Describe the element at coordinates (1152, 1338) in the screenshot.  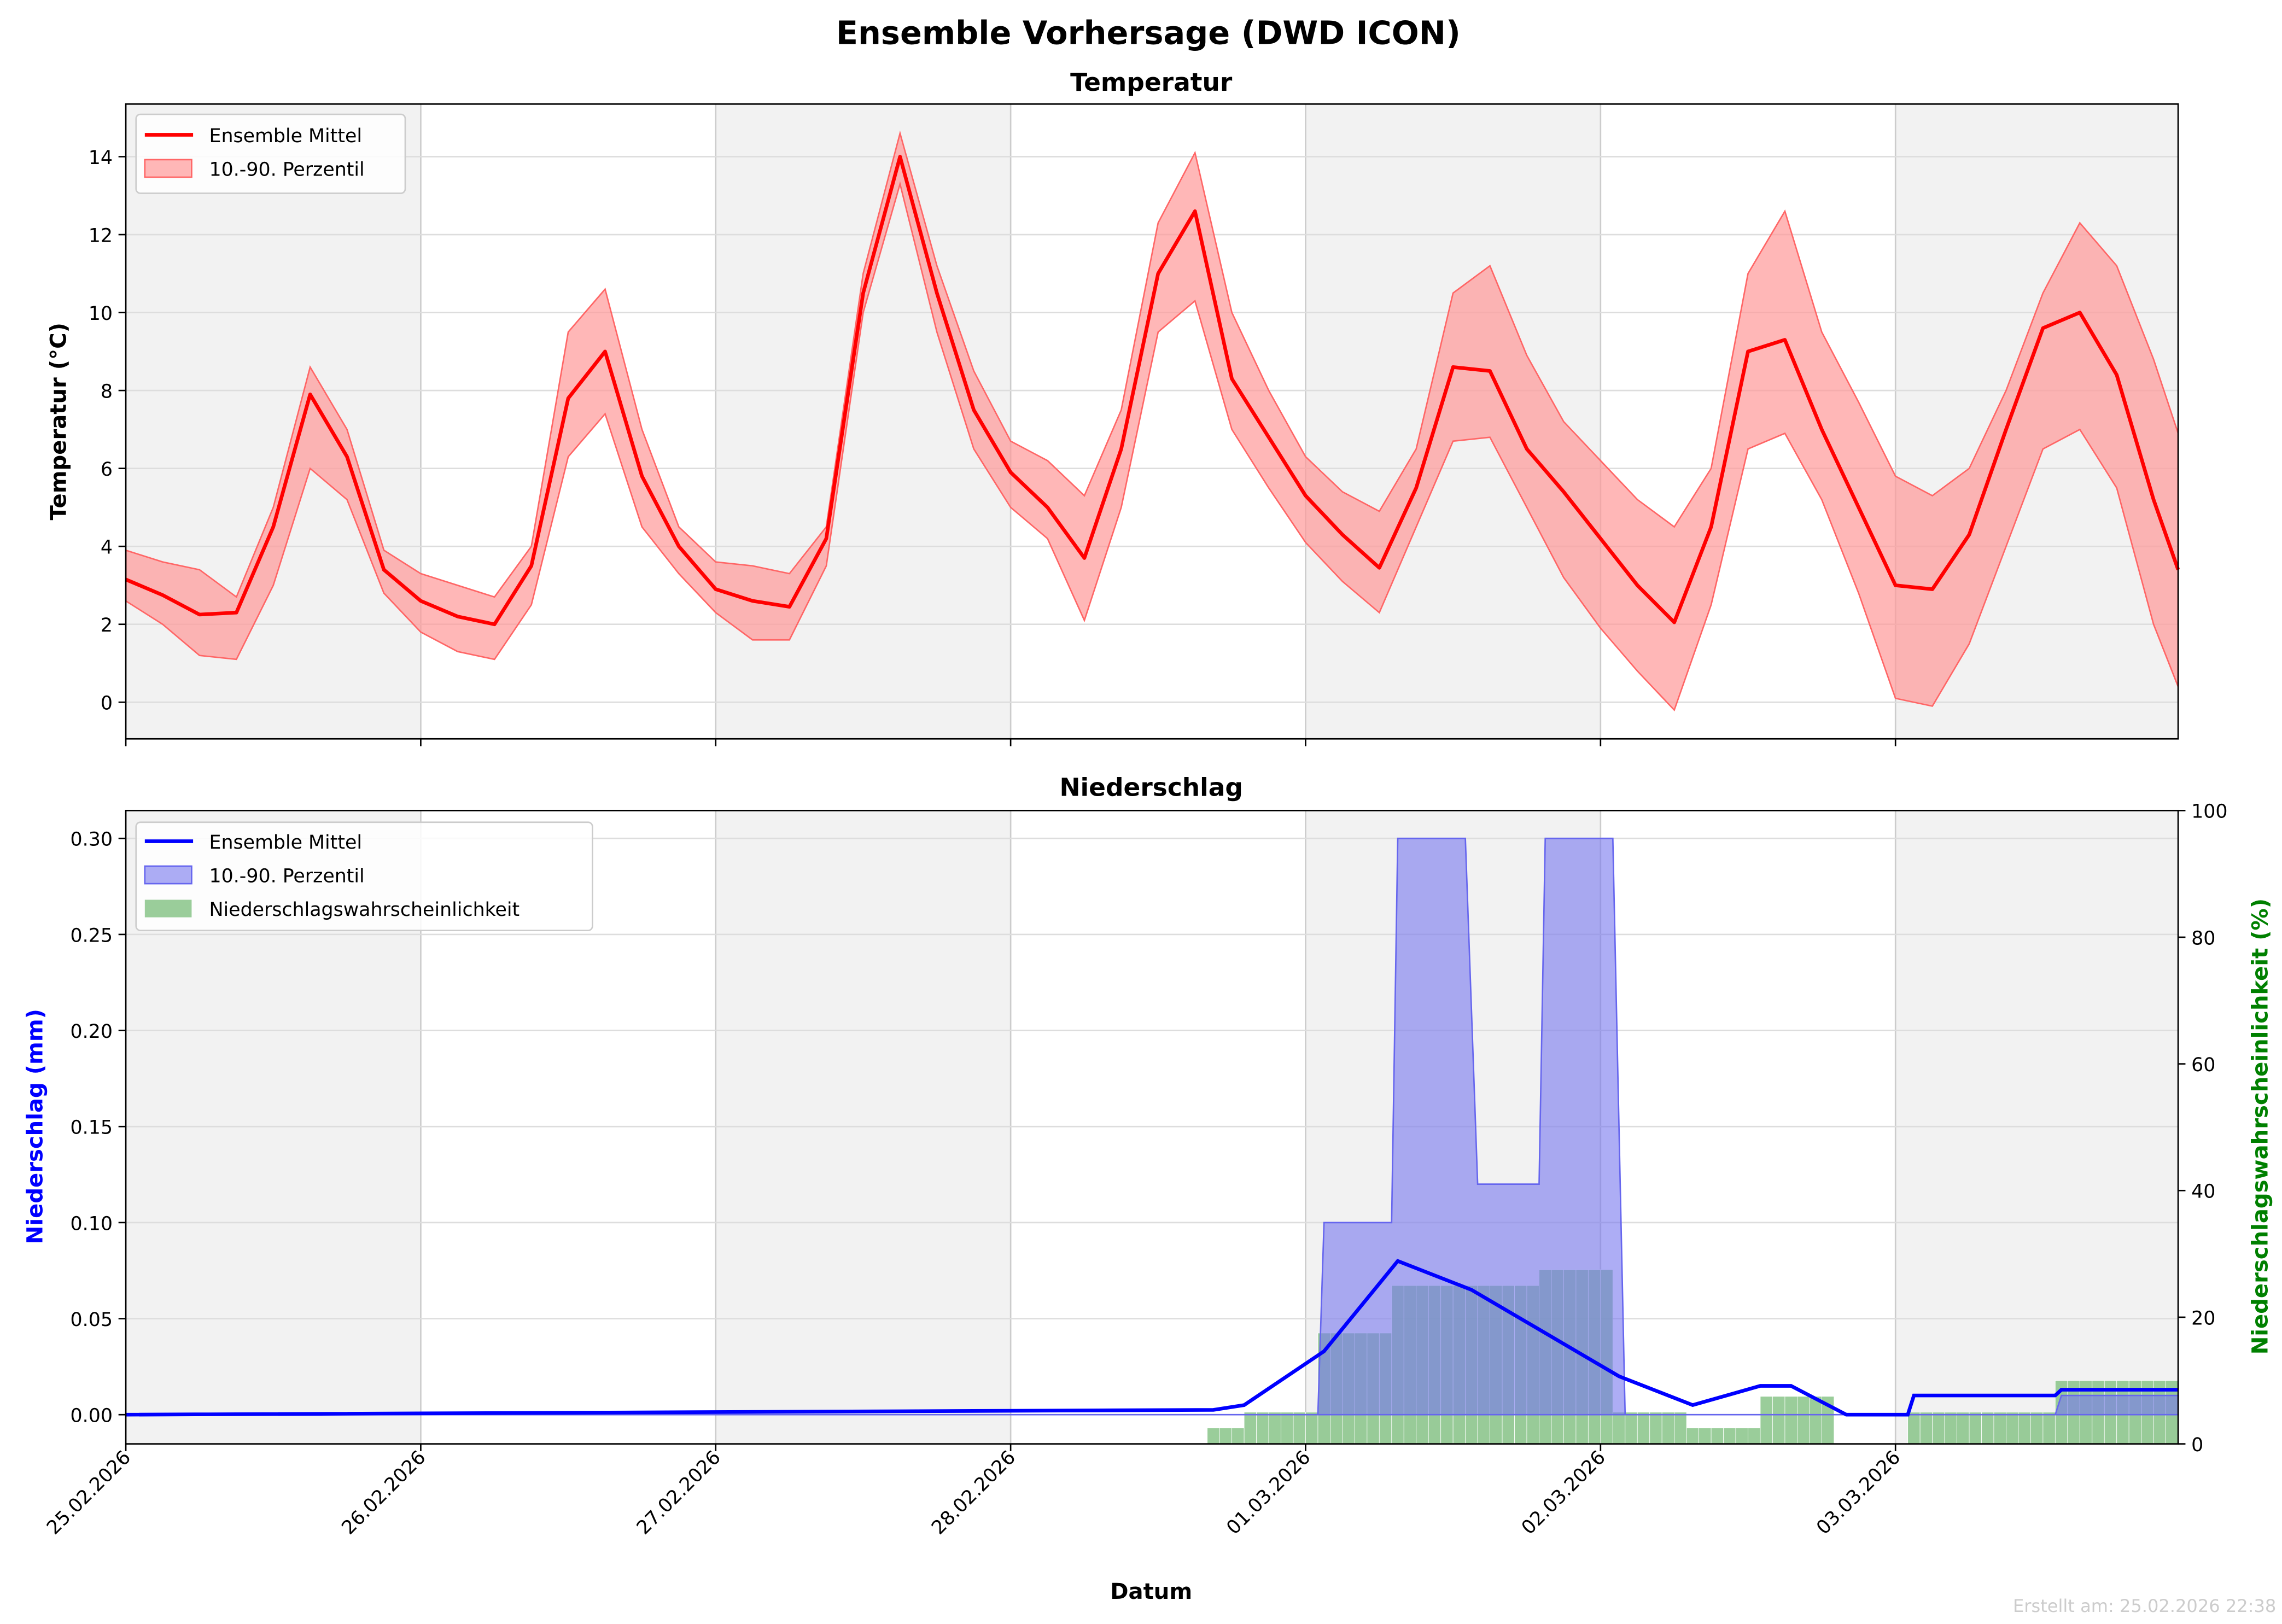
I see `precipitation-mean-line` at that location.